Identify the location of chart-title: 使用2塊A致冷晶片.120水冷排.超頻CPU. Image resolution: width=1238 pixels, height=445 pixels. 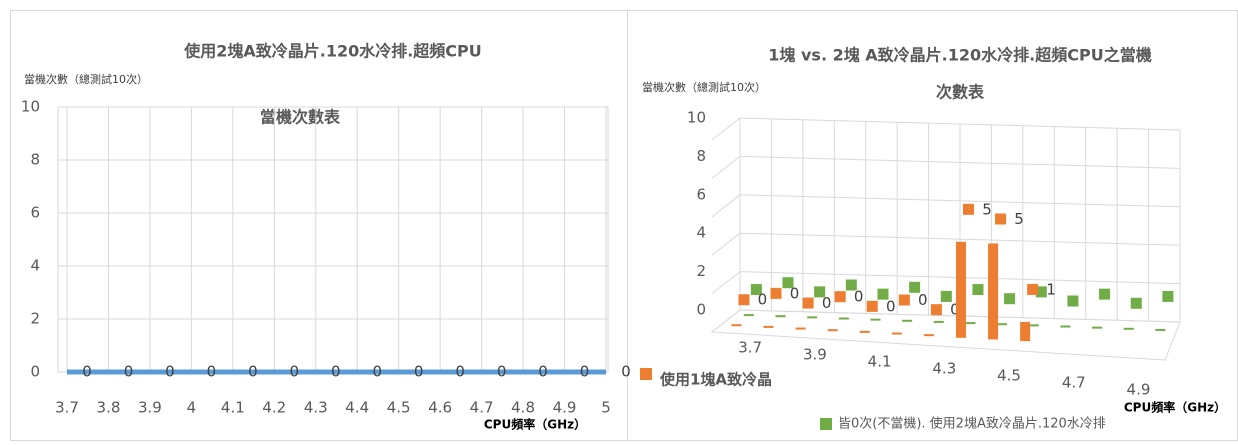
(332, 51).